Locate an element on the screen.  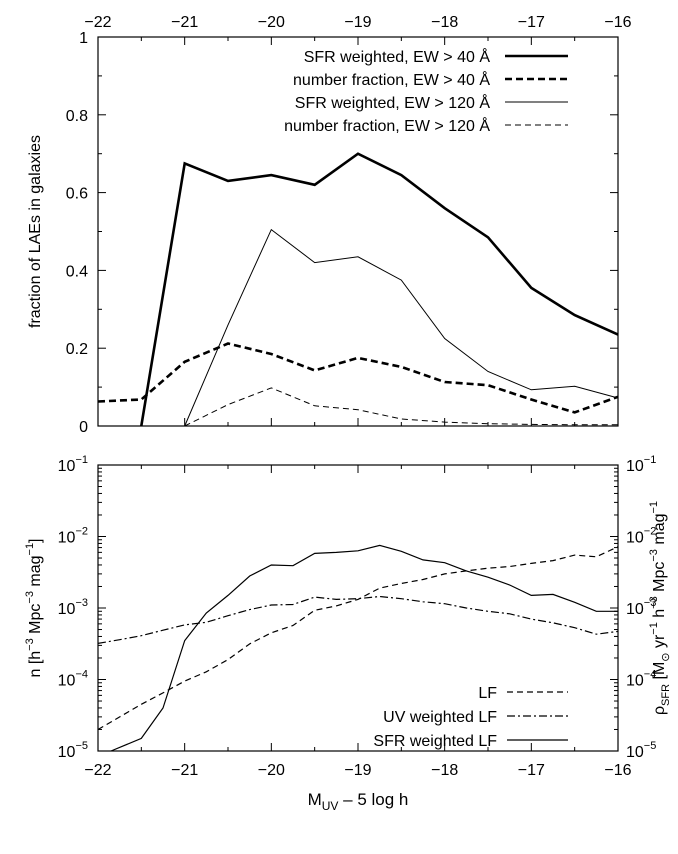
y-tick-label: 0.8 is located at coordinates (77, 116).